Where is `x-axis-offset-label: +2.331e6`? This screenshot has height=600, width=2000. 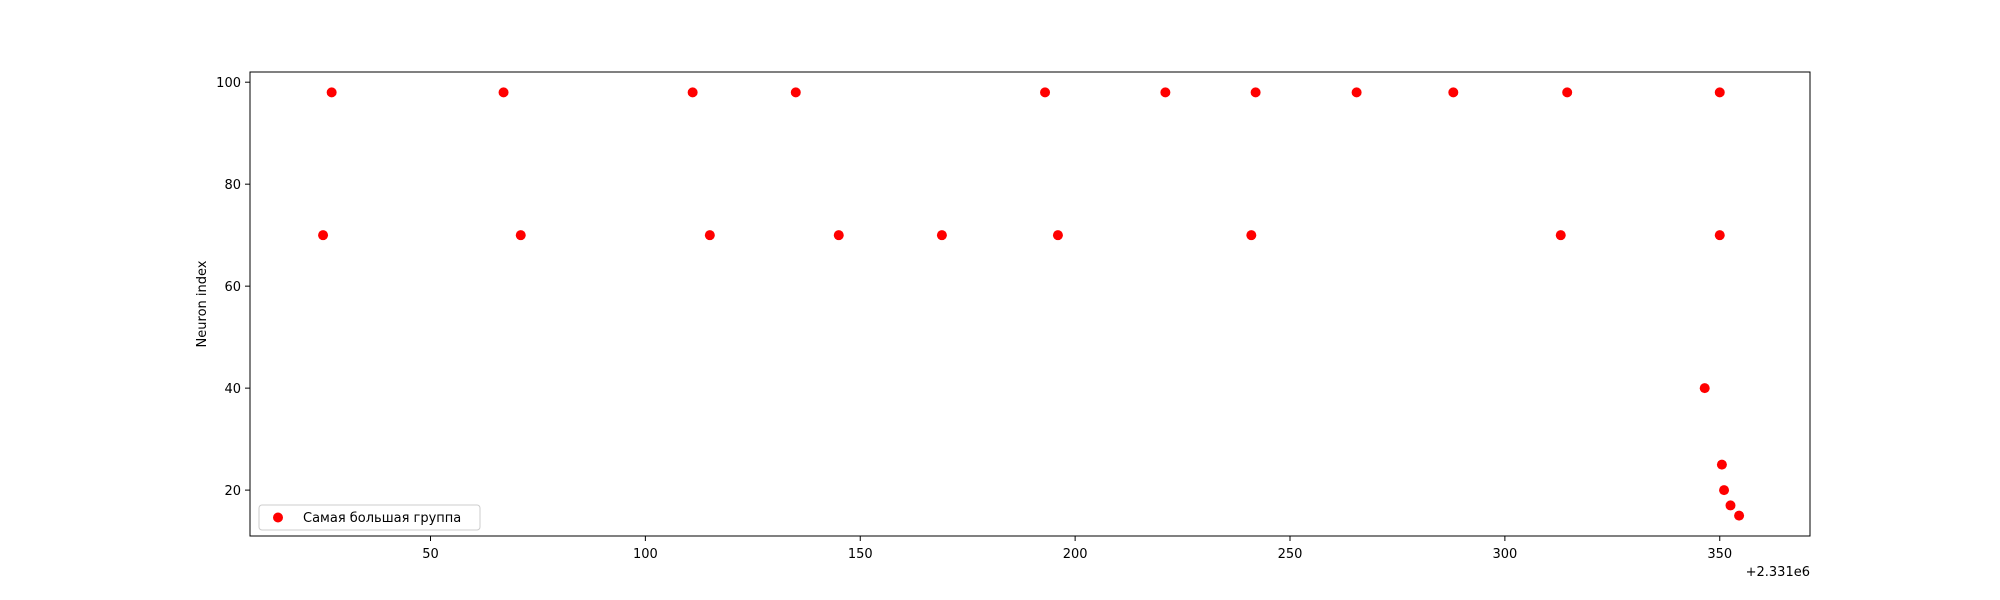
x-axis-offset-label: +2.331e6 is located at coordinates (1778, 572).